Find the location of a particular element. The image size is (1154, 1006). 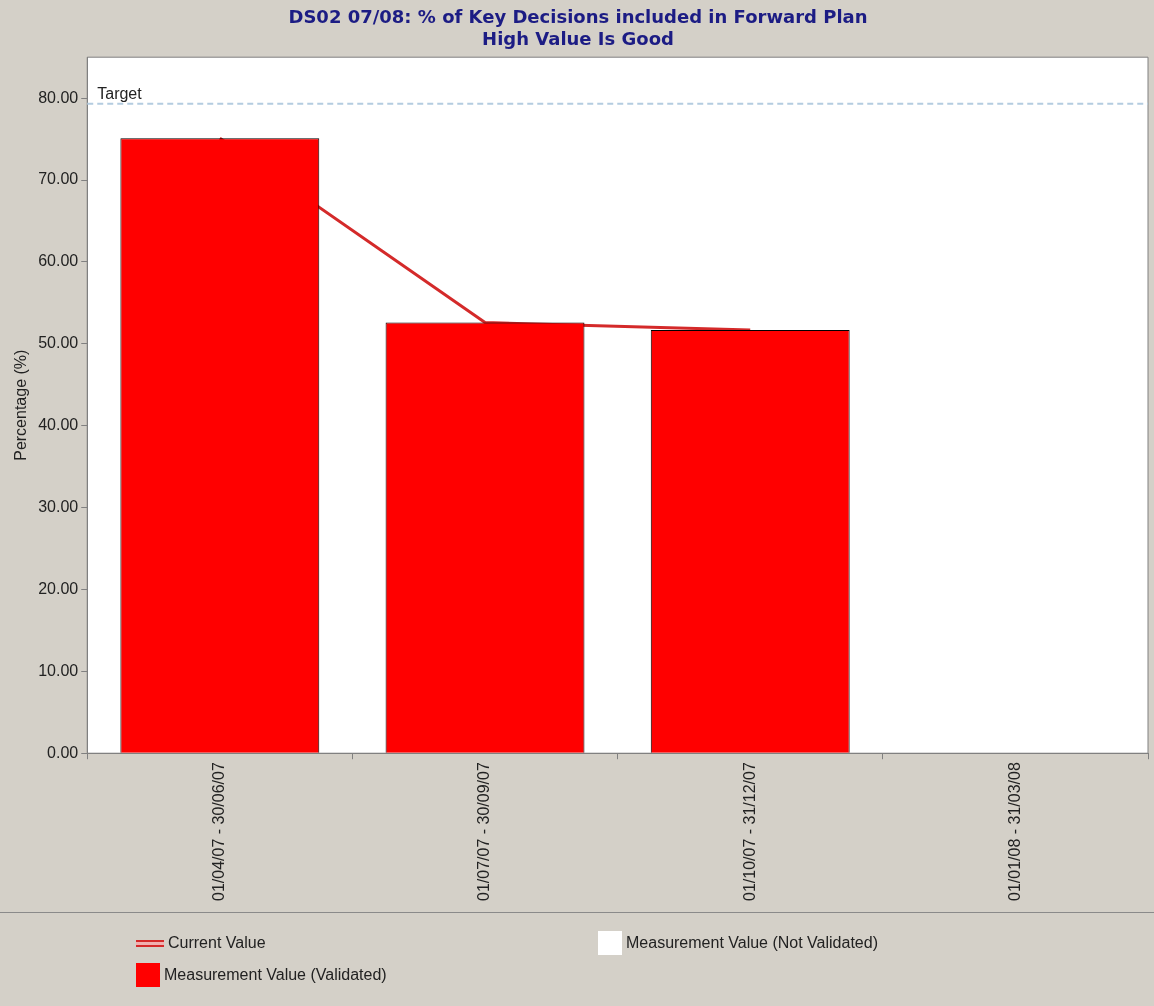

y-tick-label: 70.00 is located at coordinates (58, 179).